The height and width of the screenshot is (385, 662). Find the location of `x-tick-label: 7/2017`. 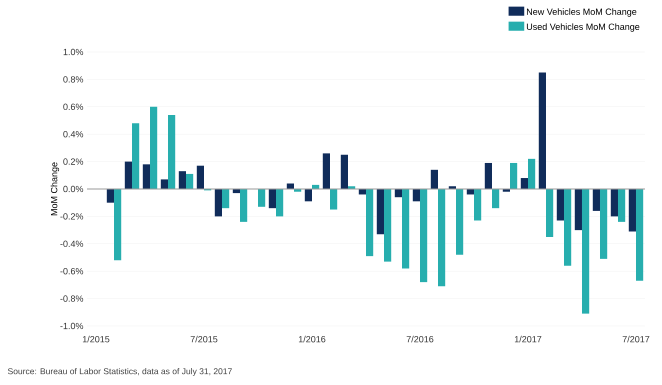

x-tick-label: 7/2017 is located at coordinates (636, 339).